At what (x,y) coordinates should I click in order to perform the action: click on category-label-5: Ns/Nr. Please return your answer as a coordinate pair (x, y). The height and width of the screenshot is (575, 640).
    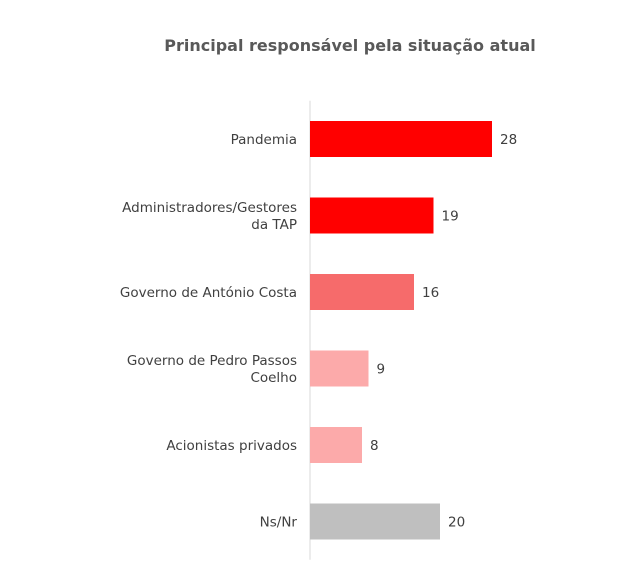
    Looking at the image, I should click on (279, 523).